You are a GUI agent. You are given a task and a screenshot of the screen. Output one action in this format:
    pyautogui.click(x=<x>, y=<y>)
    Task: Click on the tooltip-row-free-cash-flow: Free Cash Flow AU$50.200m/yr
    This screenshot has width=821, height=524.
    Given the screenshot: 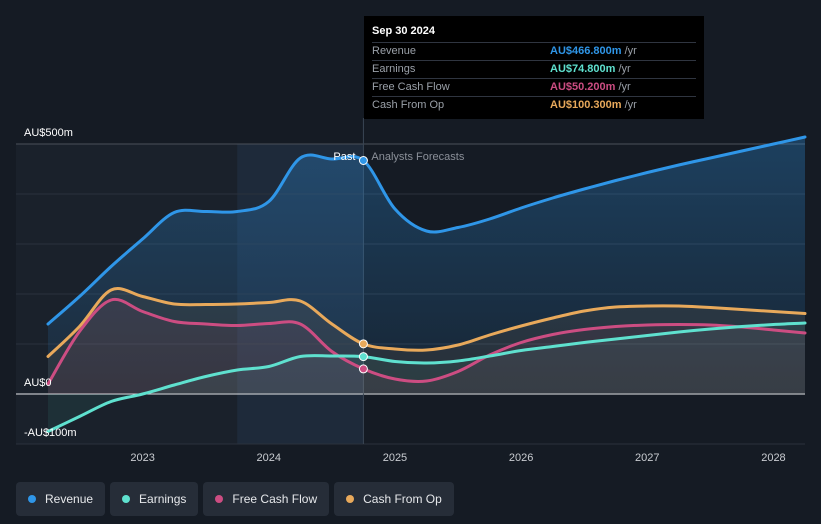 What is the action you would take?
    pyautogui.click(x=534, y=87)
    